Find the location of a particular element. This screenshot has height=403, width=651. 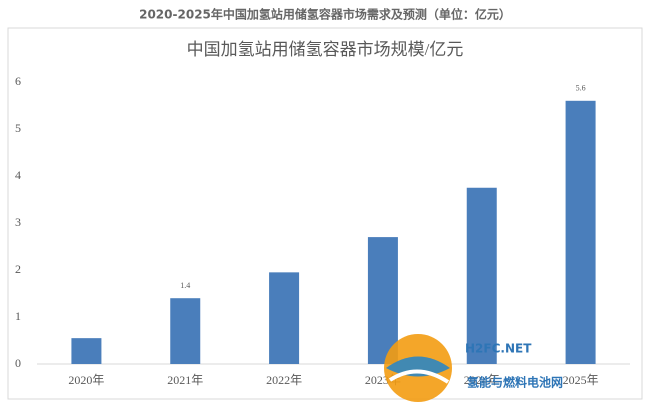

watermark-text: H2FC.NET is located at coordinates (498, 349).